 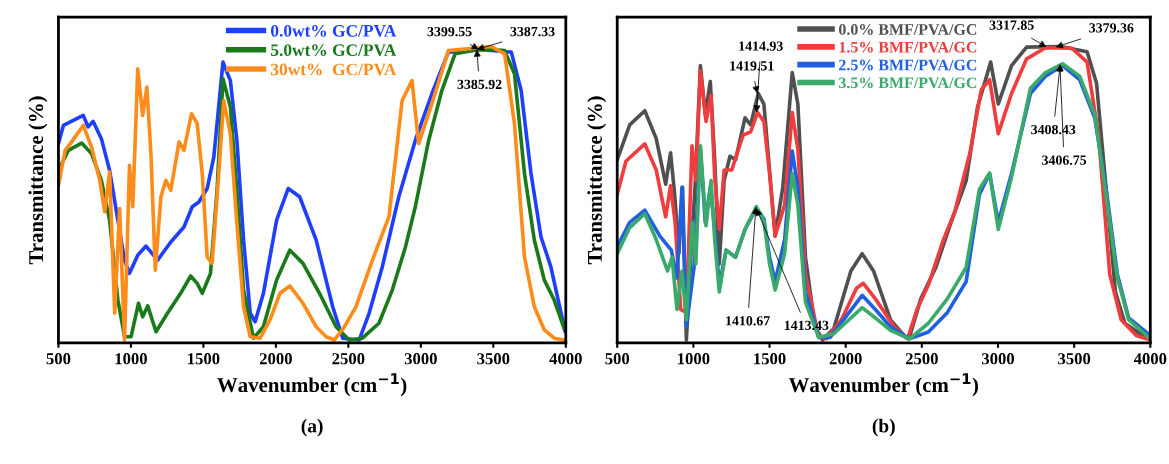 I want to click on legend-label: 0.0wt% GC/PVA, so click(x=334, y=30).